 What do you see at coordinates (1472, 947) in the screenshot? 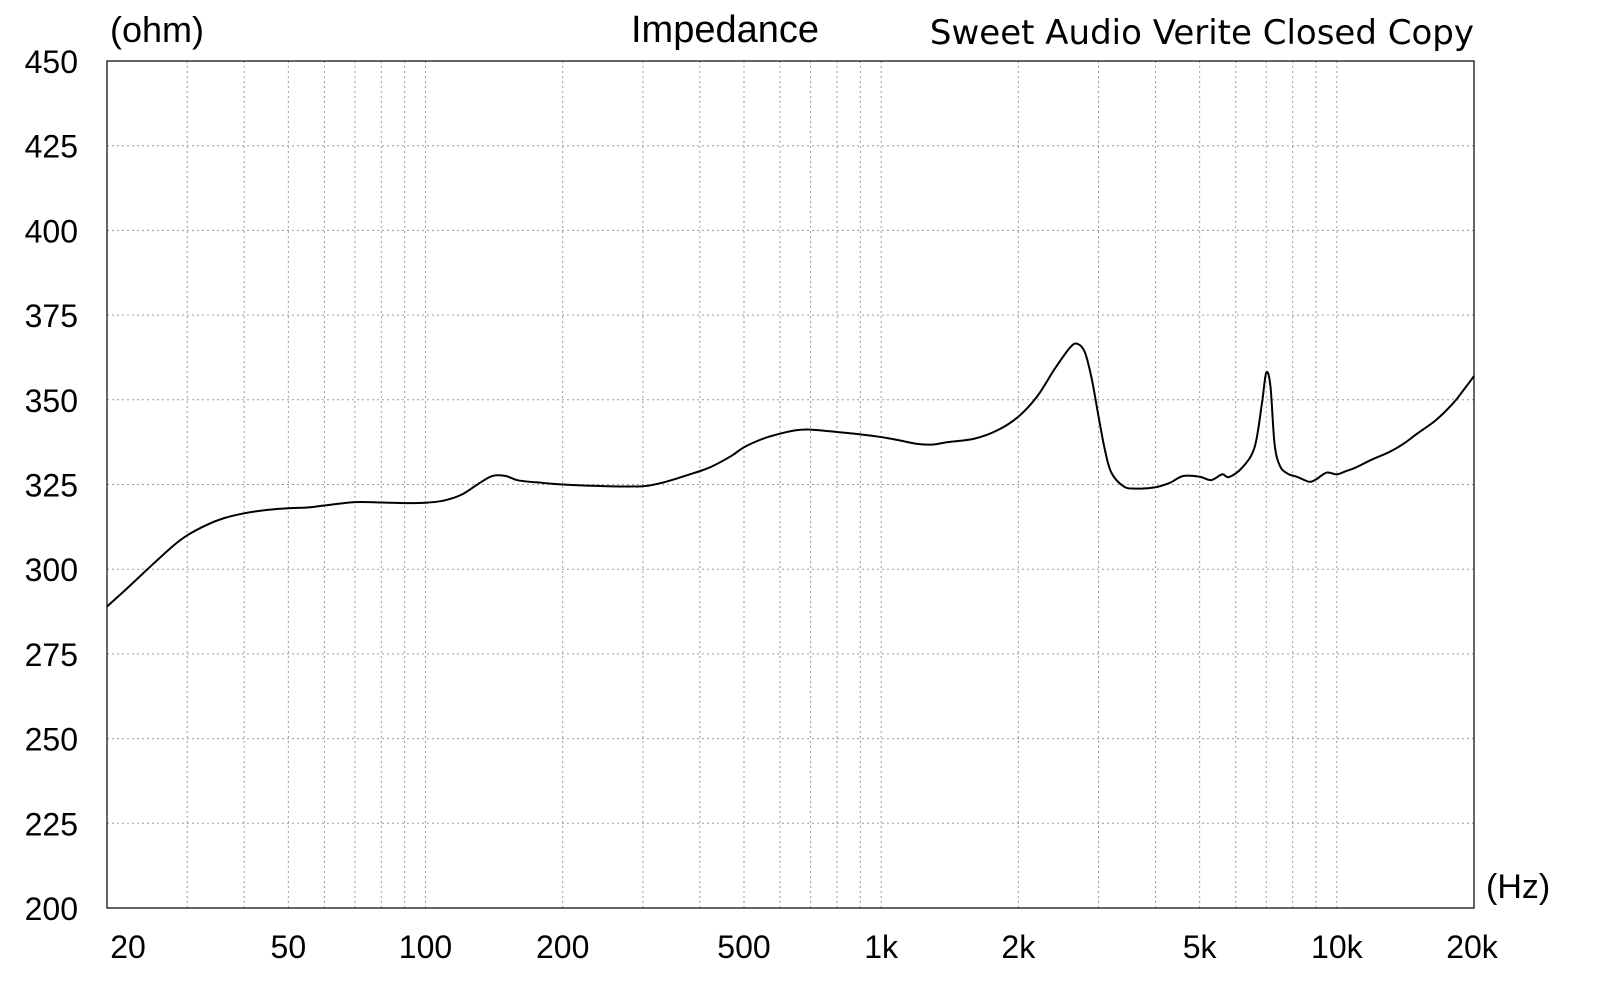
I see `x-tick-label: 20k` at bounding box center [1472, 947].